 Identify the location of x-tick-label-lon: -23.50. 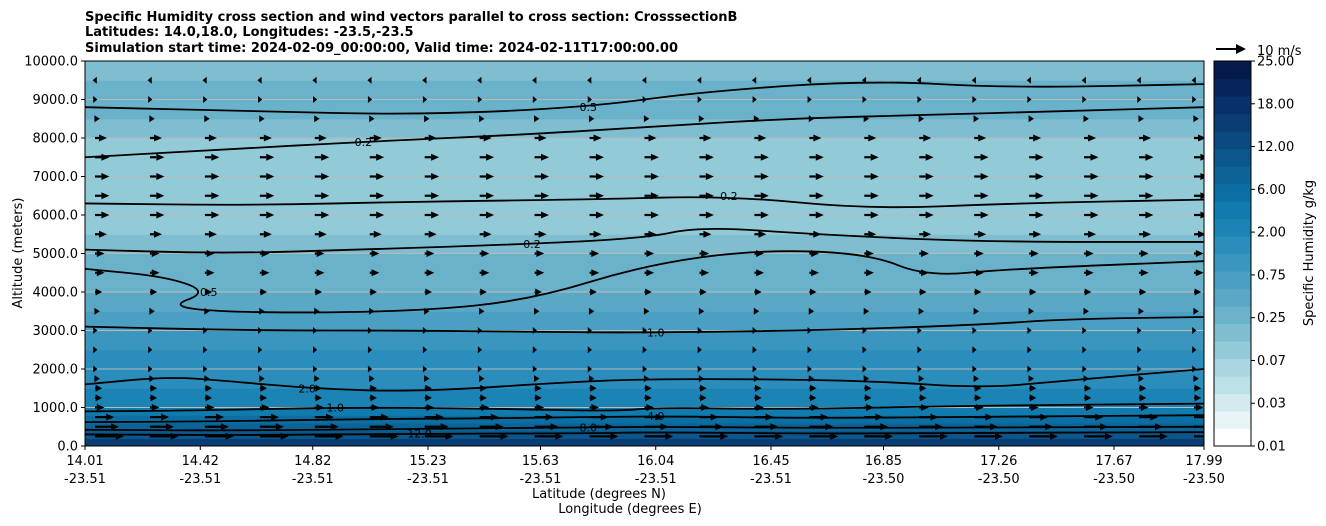
(1204, 479).